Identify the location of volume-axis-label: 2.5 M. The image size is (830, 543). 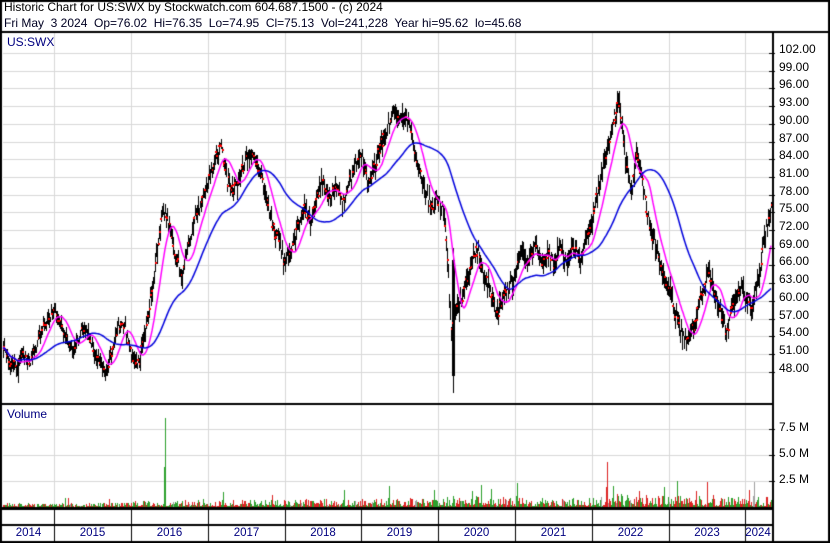
(794, 479).